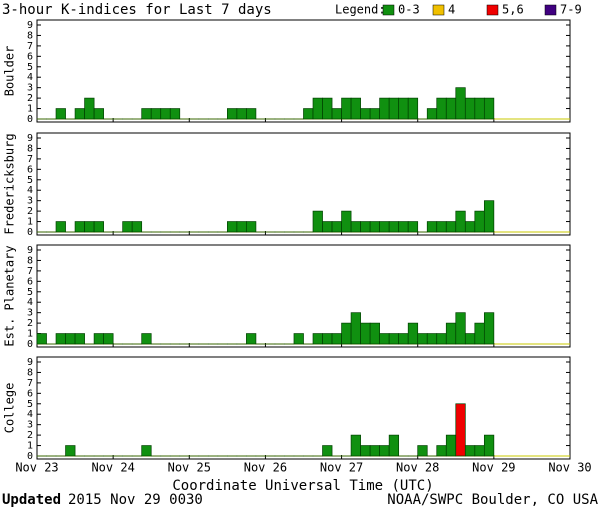  What do you see at coordinates (451, 10) in the screenshot?
I see `legend-label: 4` at bounding box center [451, 10].